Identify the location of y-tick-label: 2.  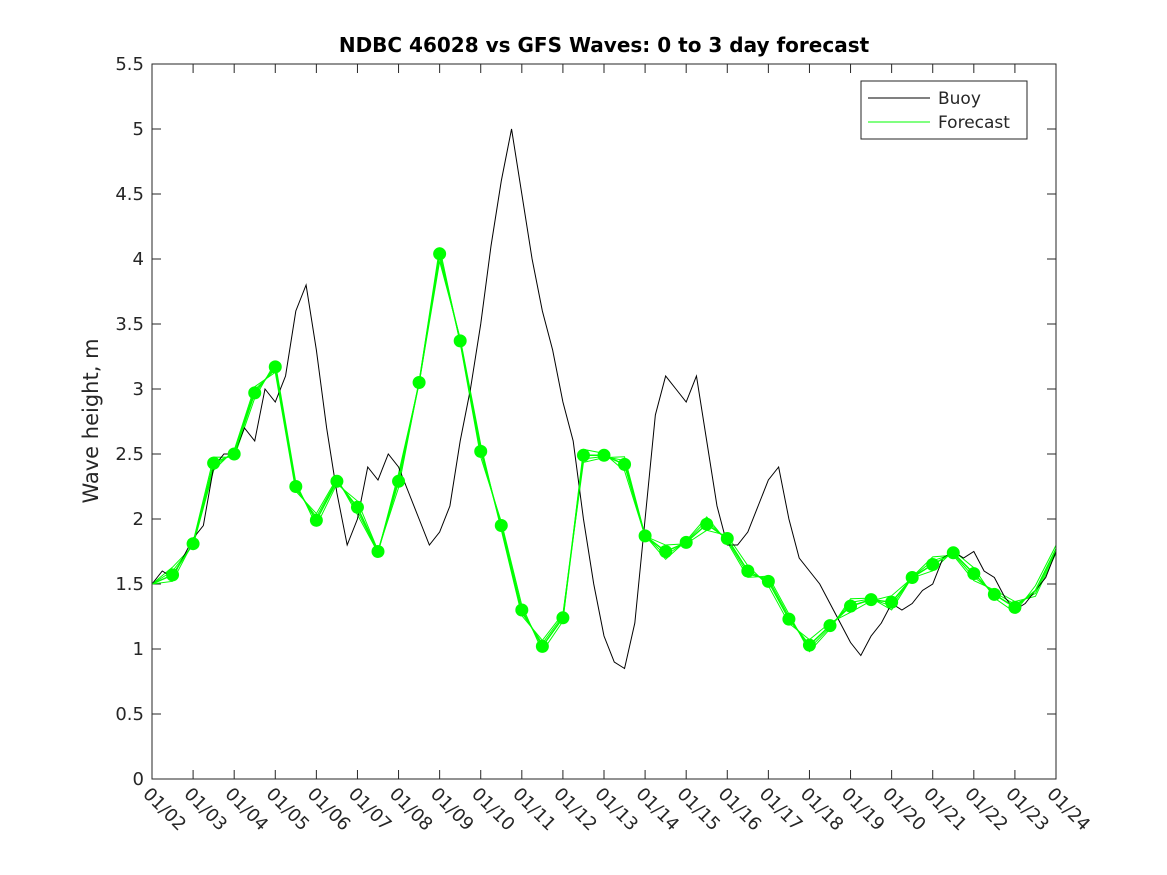
(138, 519).